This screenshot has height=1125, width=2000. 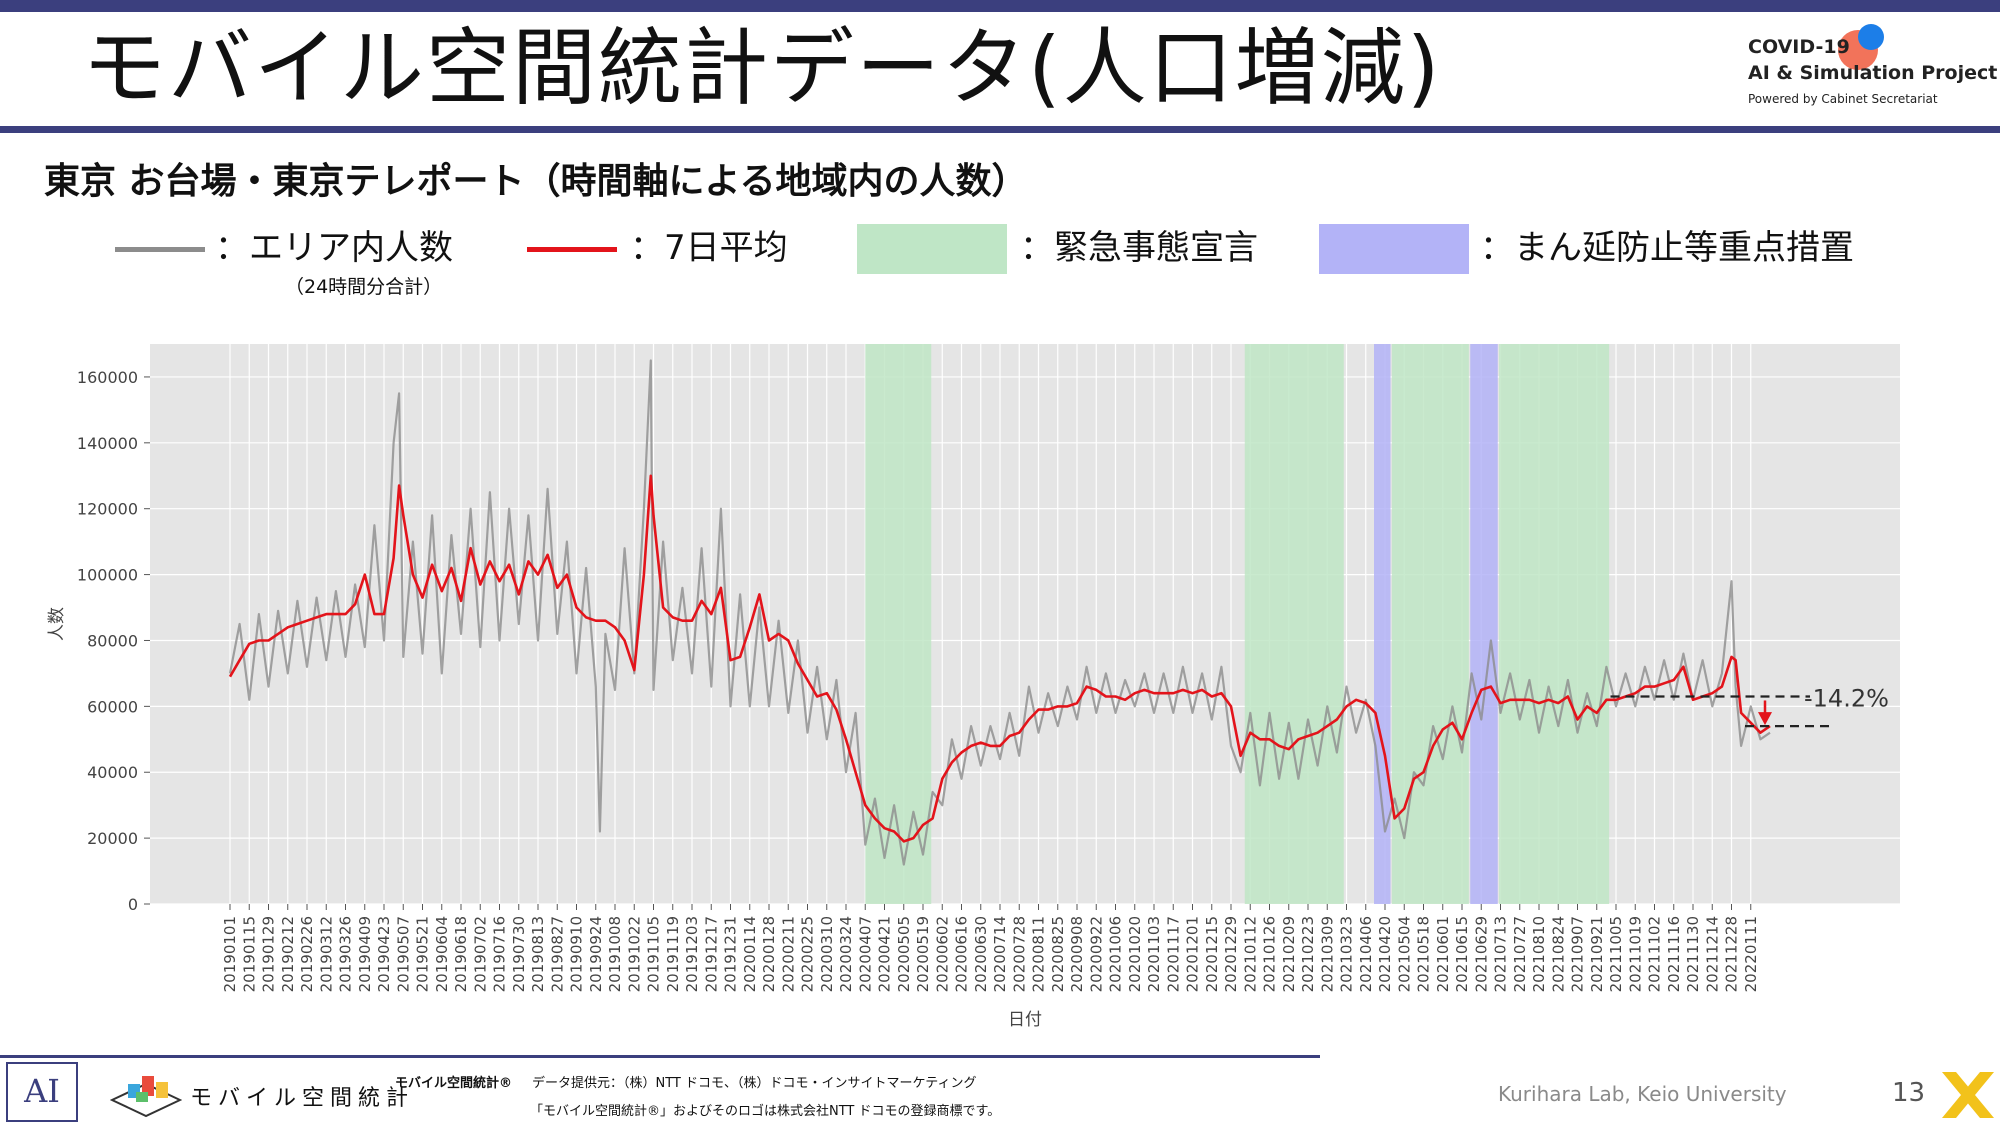 What do you see at coordinates (762, 68) in the screenshot?
I see `page-title: モバイル空間統計データ(人口増減)` at bounding box center [762, 68].